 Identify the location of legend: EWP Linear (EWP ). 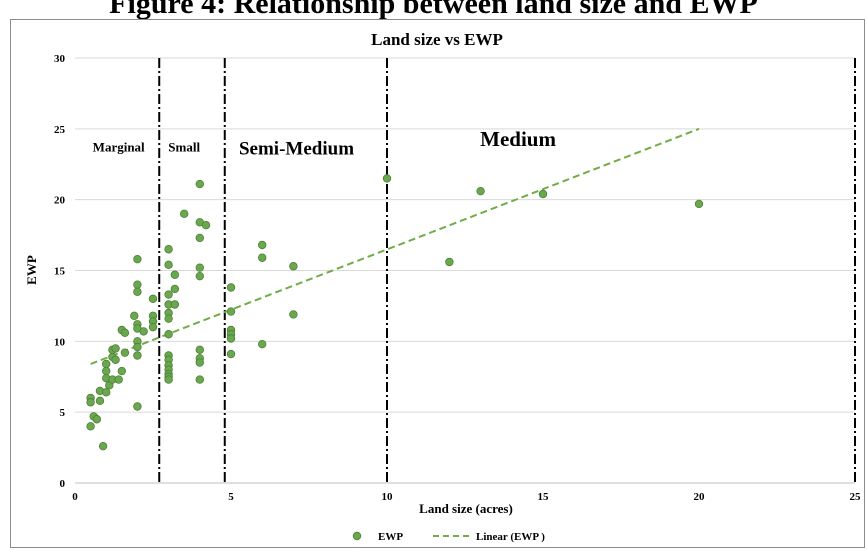
(448, 537).